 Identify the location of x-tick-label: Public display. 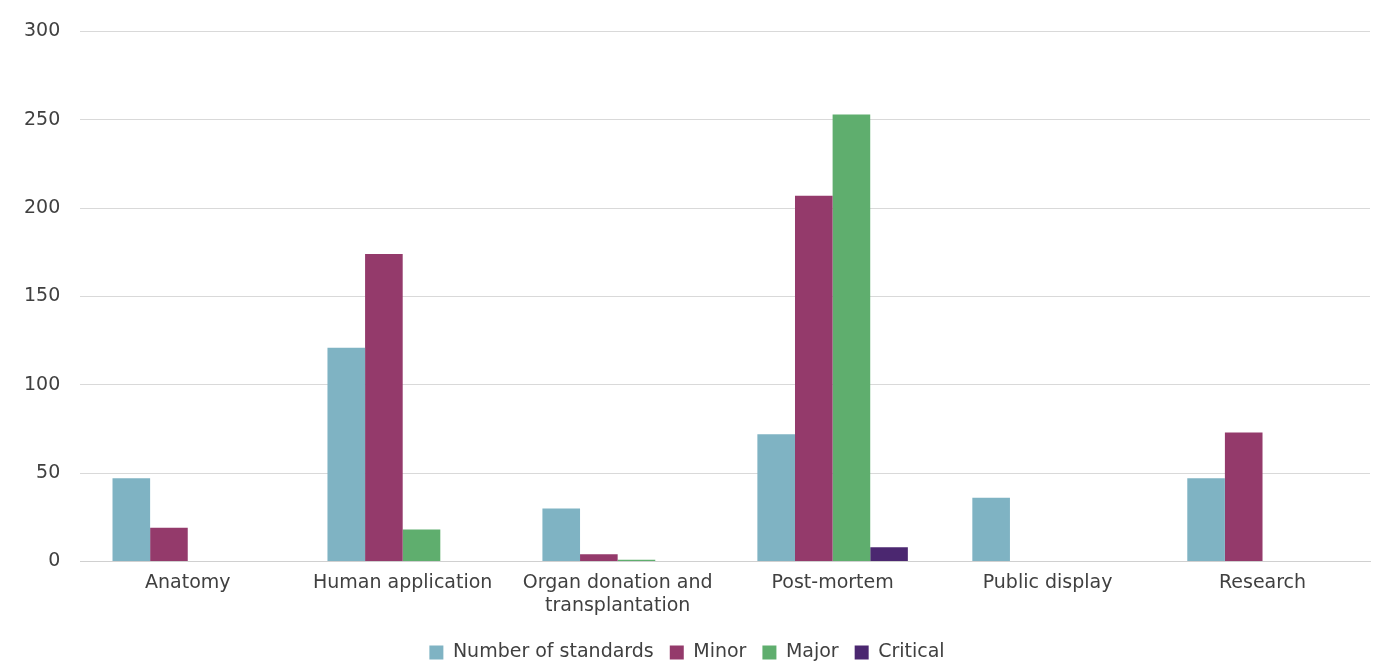
(1047, 580).